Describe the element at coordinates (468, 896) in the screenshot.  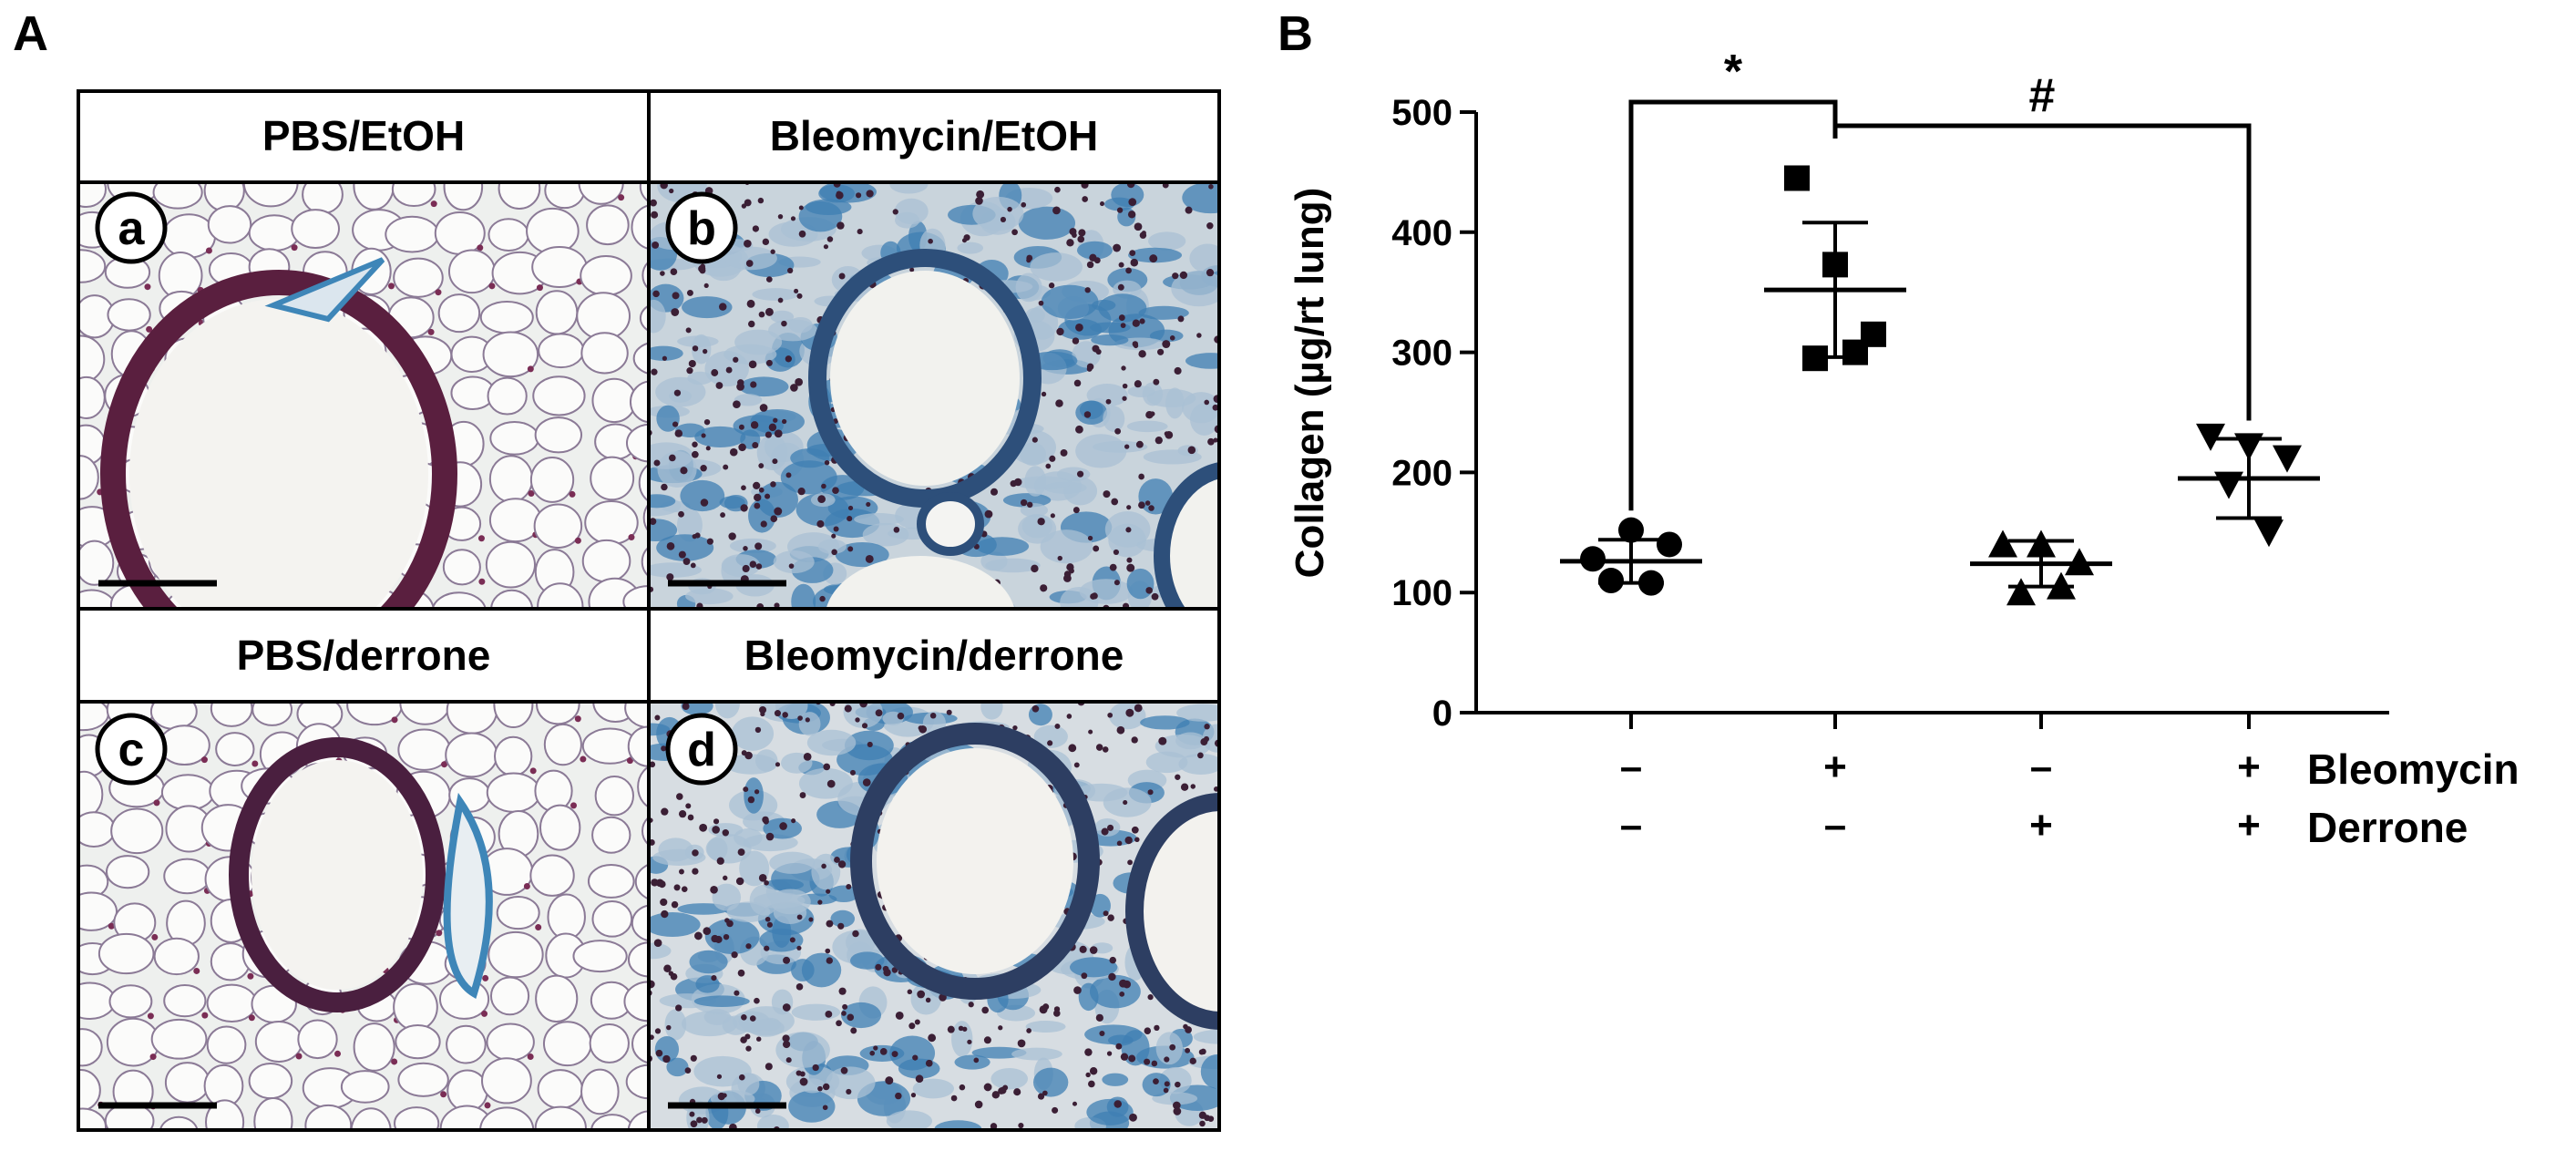
I see `vessel` at that location.